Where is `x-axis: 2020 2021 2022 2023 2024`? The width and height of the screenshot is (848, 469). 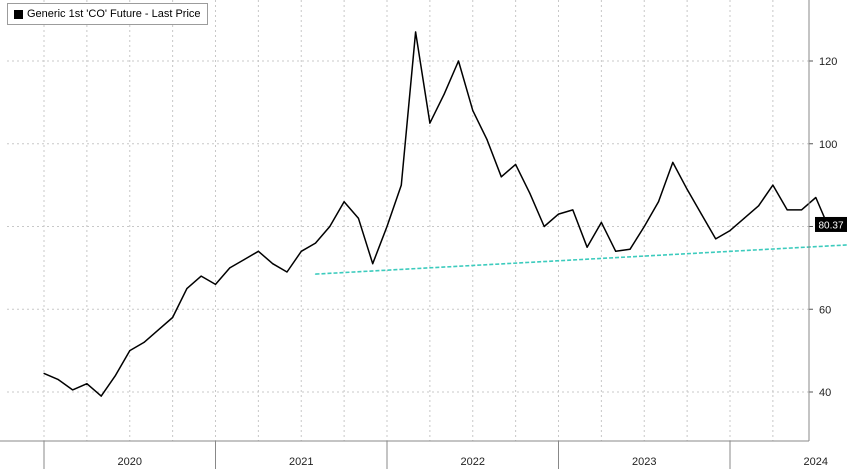 x-axis: 2020 2021 2022 2023 2024 is located at coordinates (414, 454).